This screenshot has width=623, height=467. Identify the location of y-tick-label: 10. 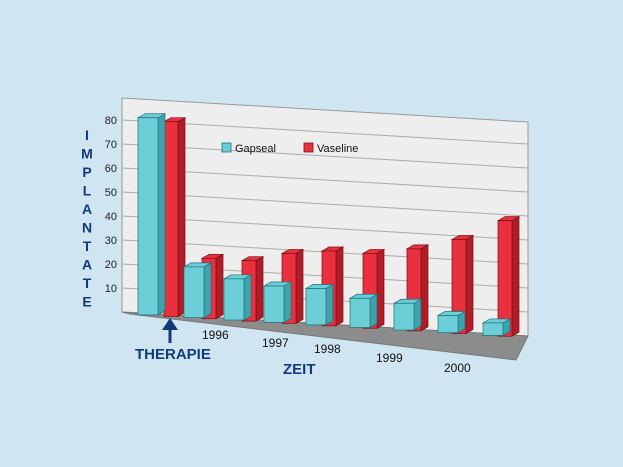
(111, 289).